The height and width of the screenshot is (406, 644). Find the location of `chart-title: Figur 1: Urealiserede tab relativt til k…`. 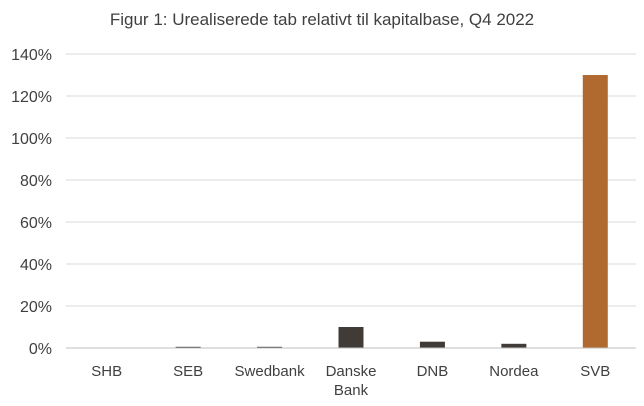

chart-title: Figur 1: Urealiserede tab relativt til k… is located at coordinates (322, 19).